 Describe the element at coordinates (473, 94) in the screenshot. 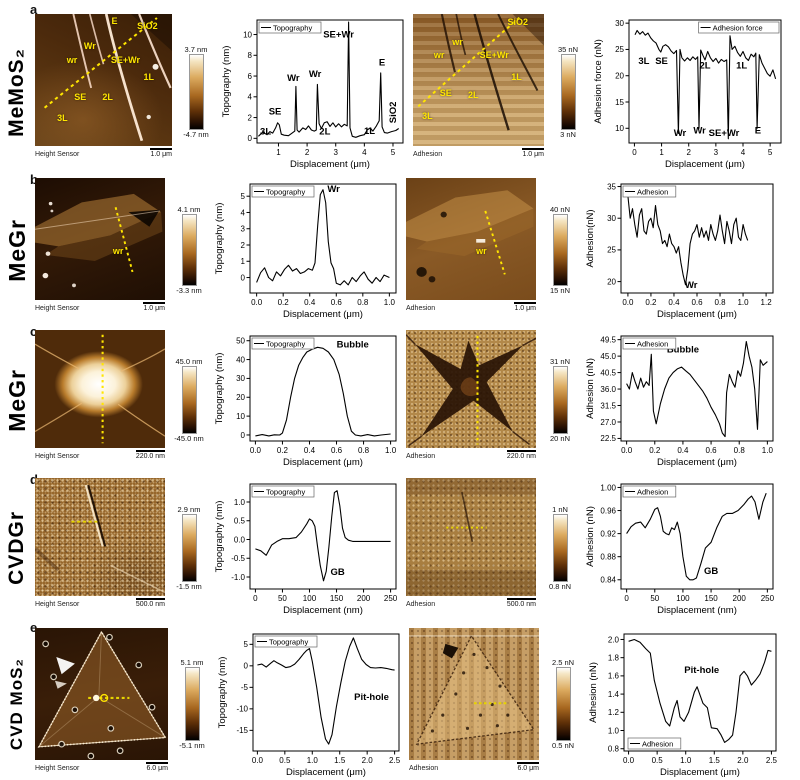

I see `afm-region-label: 2L` at that location.